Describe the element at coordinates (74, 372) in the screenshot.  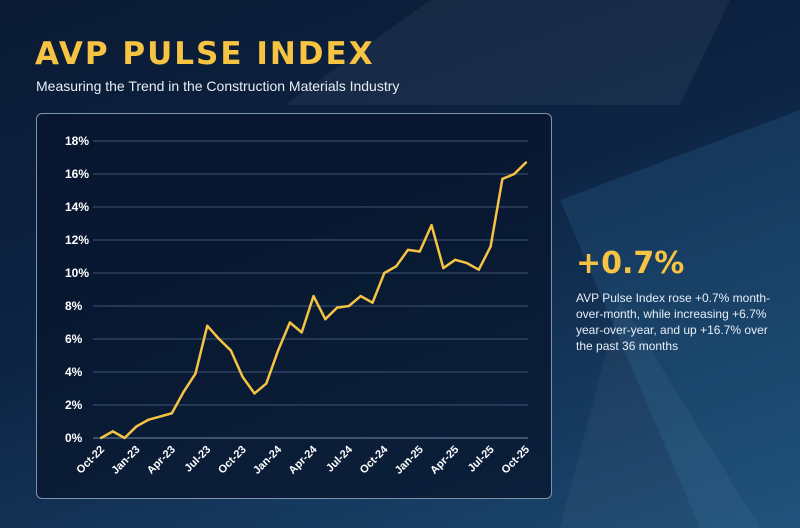
I see `y-tick-label: 4%` at that location.